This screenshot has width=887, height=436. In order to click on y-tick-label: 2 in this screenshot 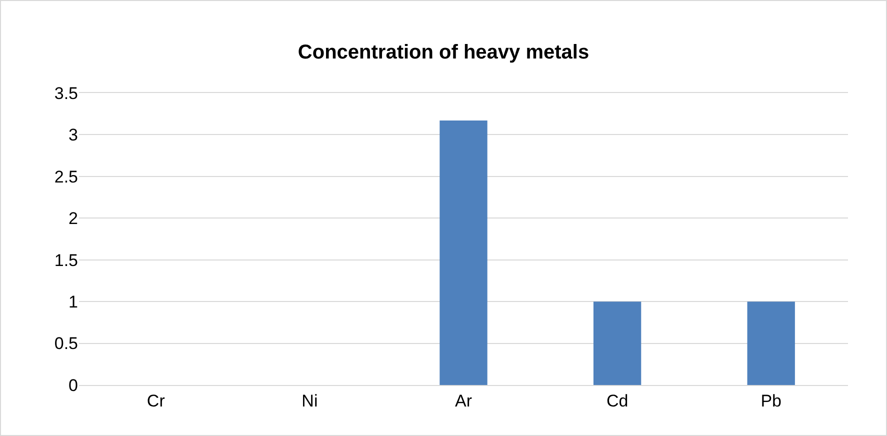, I will do `click(73, 218)`.